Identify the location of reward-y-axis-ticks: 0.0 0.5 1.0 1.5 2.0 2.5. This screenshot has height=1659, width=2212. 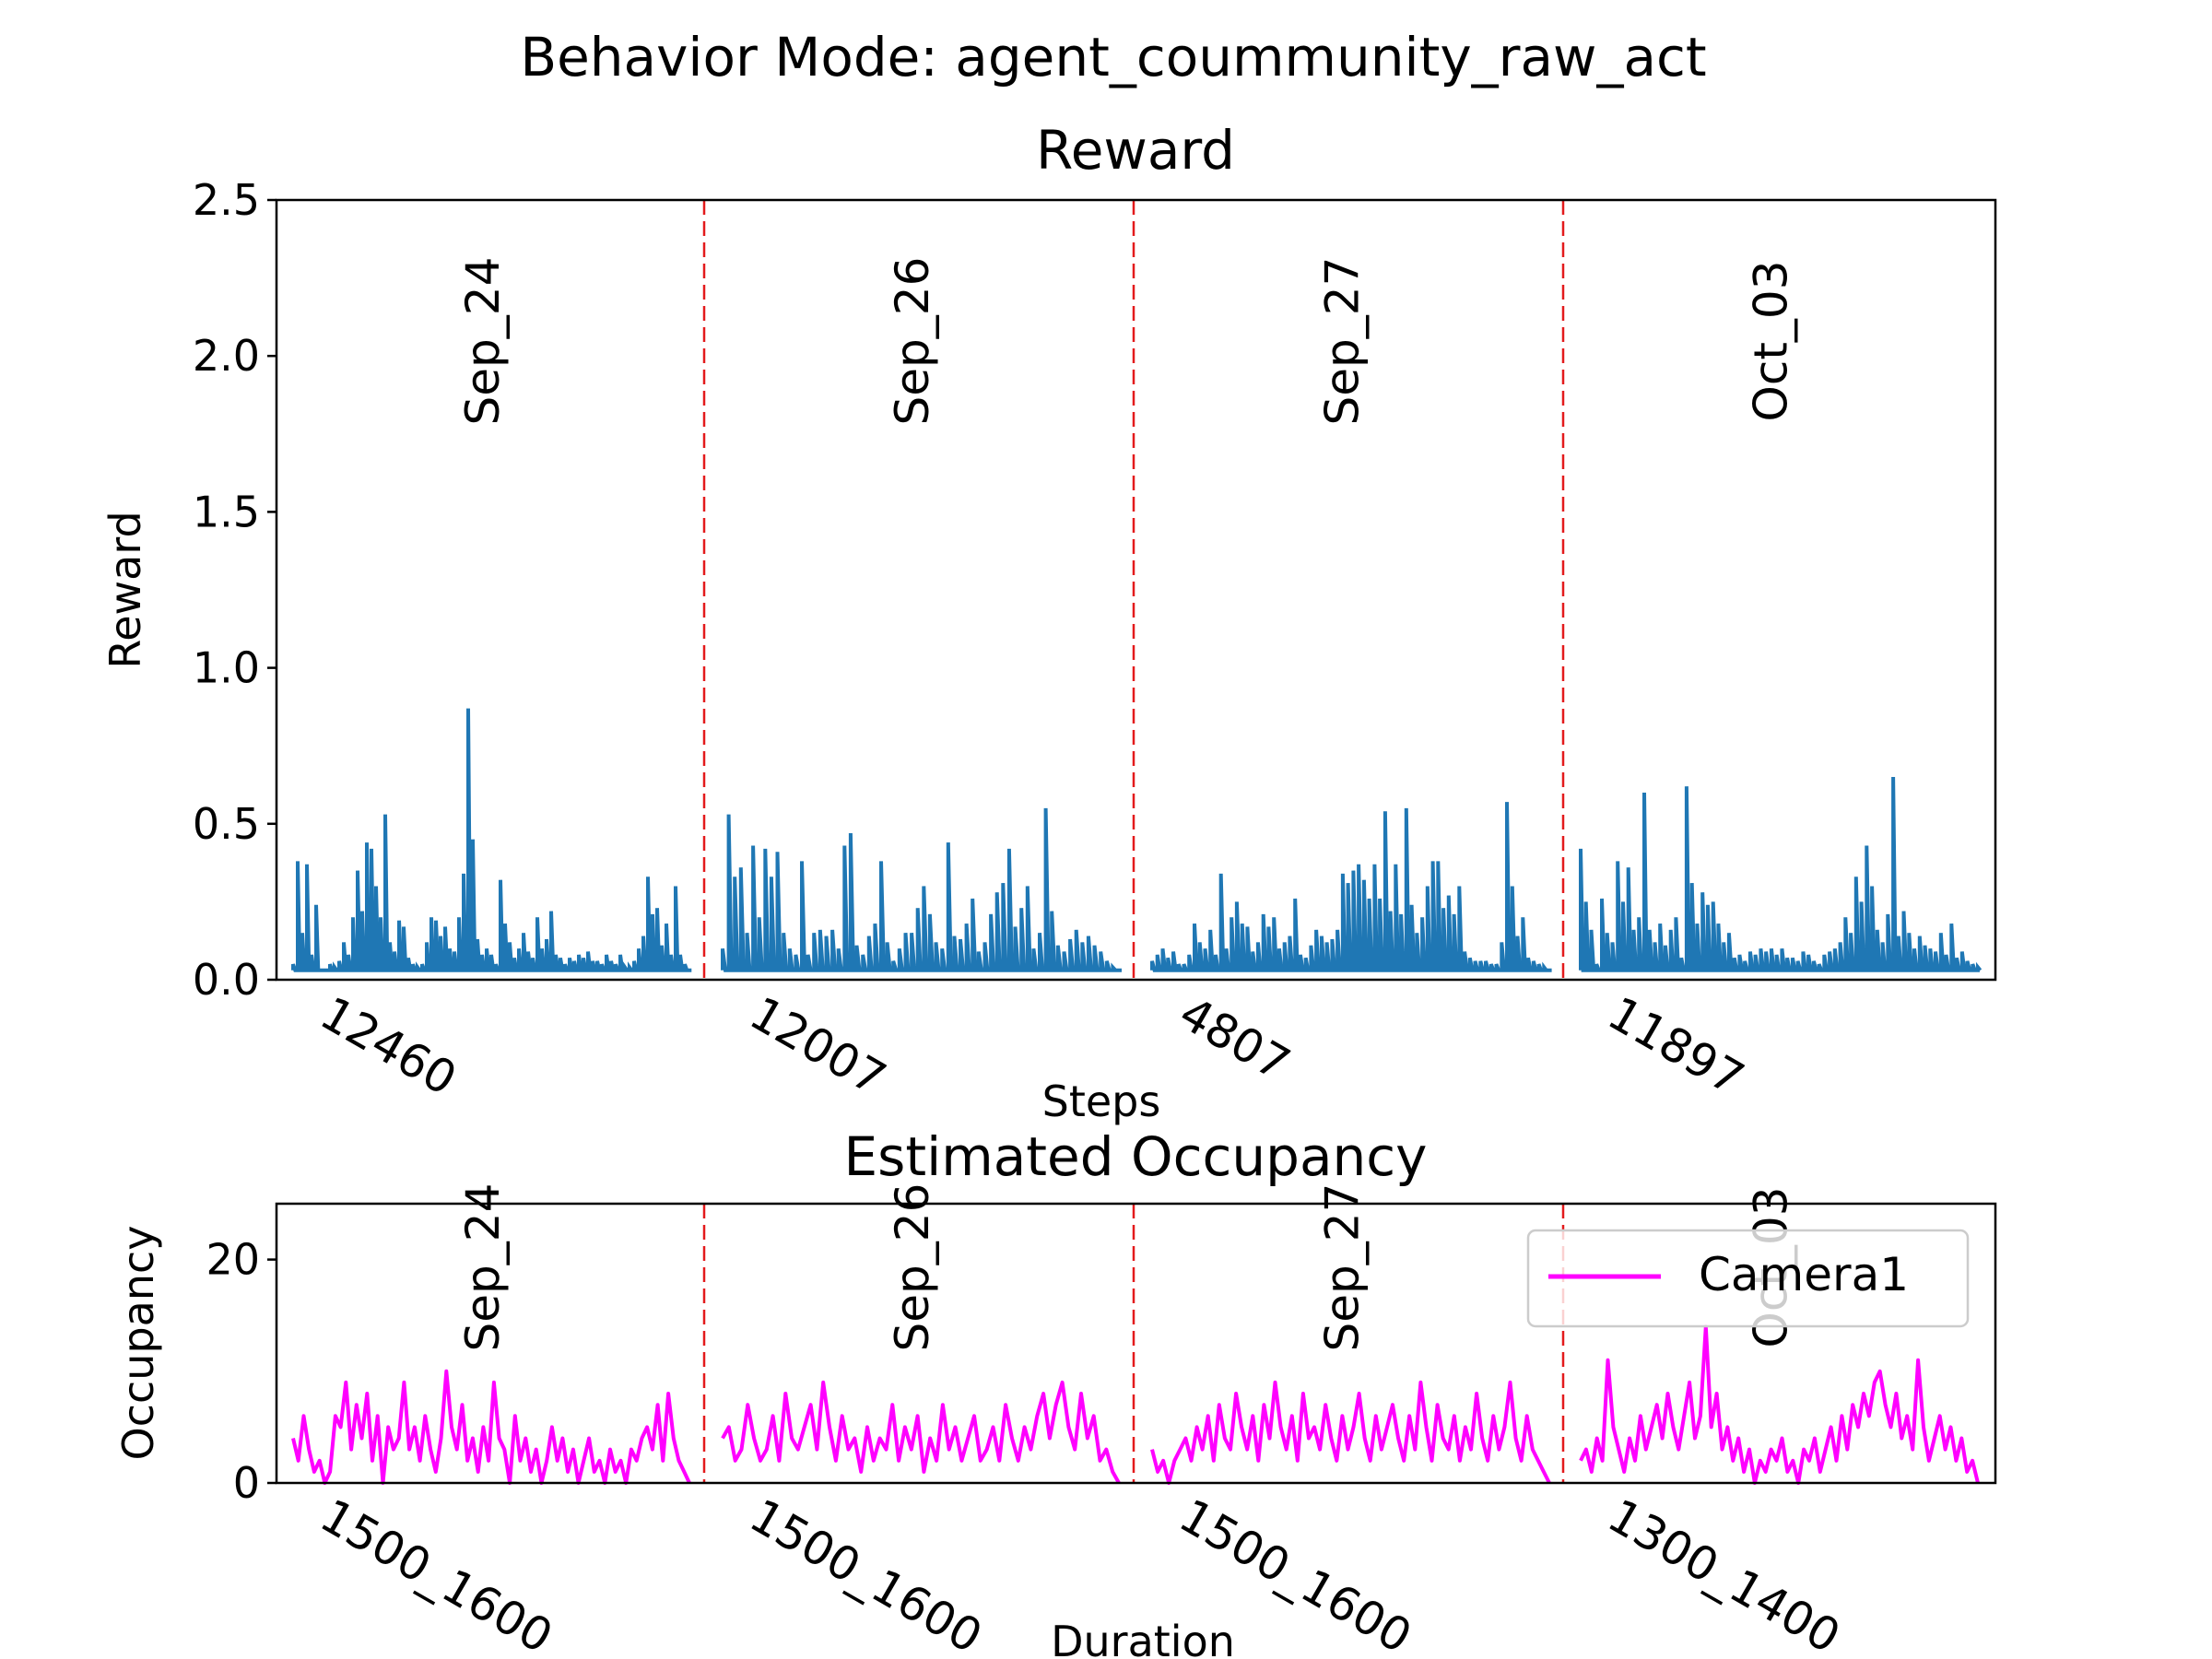
(234, 590).